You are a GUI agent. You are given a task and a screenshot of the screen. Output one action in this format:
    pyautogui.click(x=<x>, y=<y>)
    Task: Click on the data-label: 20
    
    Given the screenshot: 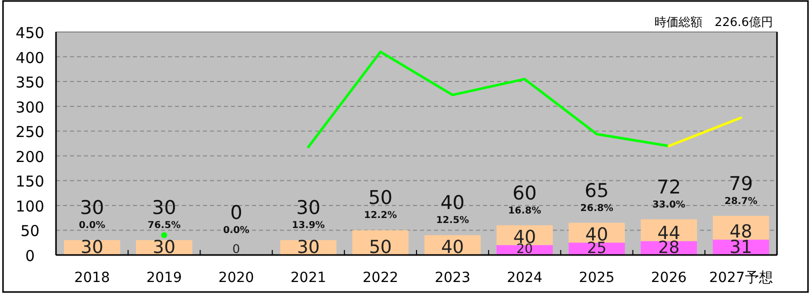 What is the action you would take?
    pyautogui.click(x=524, y=249)
    